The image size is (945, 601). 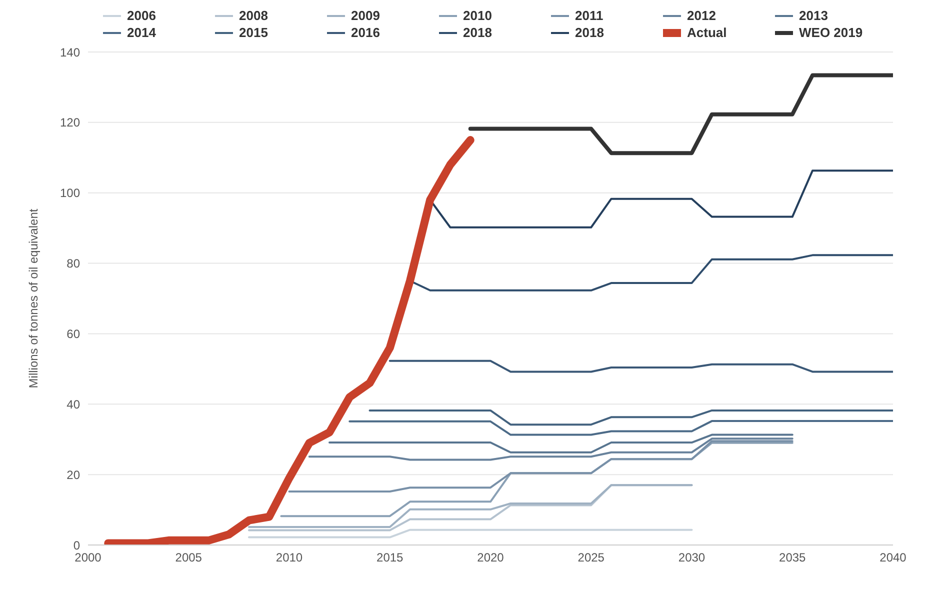 What do you see at coordinates (893, 557) in the screenshot?
I see `x-tick-label: 2040` at bounding box center [893, 557].